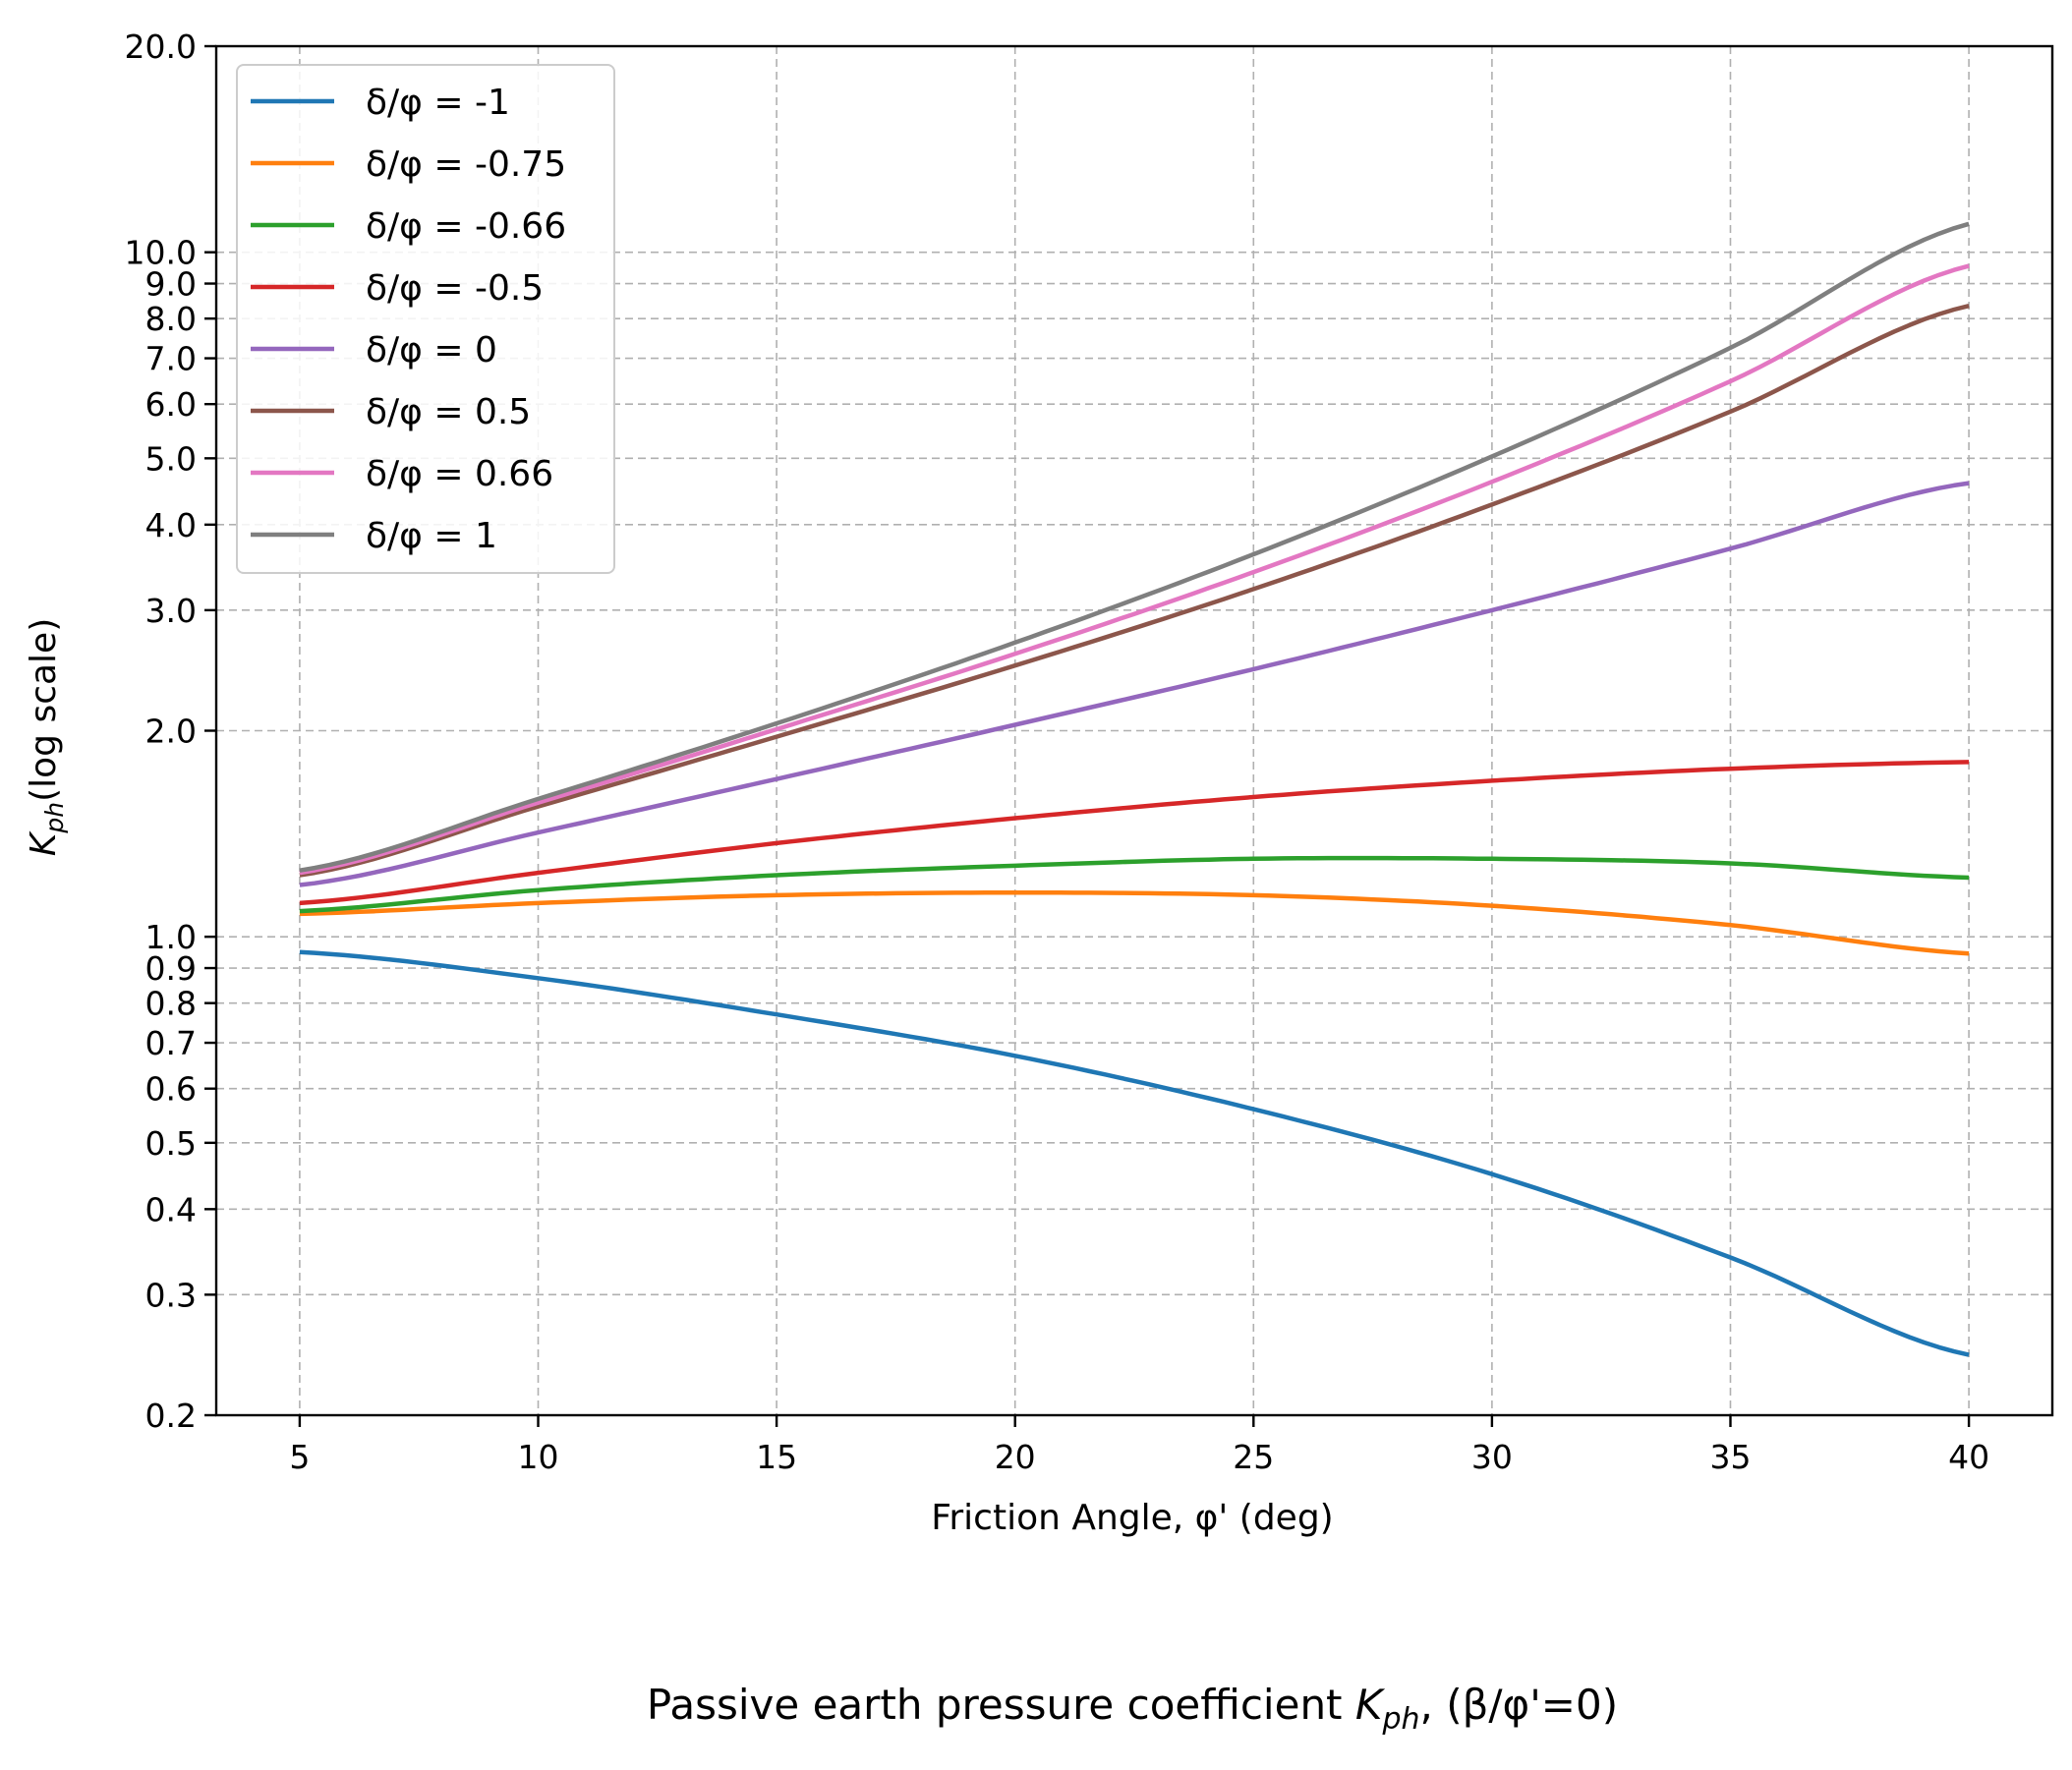  What do you see at coordinates (171, 611) in the screenshot?
I see `y-tick-label: 3.0` at bounding box center [171, 611].